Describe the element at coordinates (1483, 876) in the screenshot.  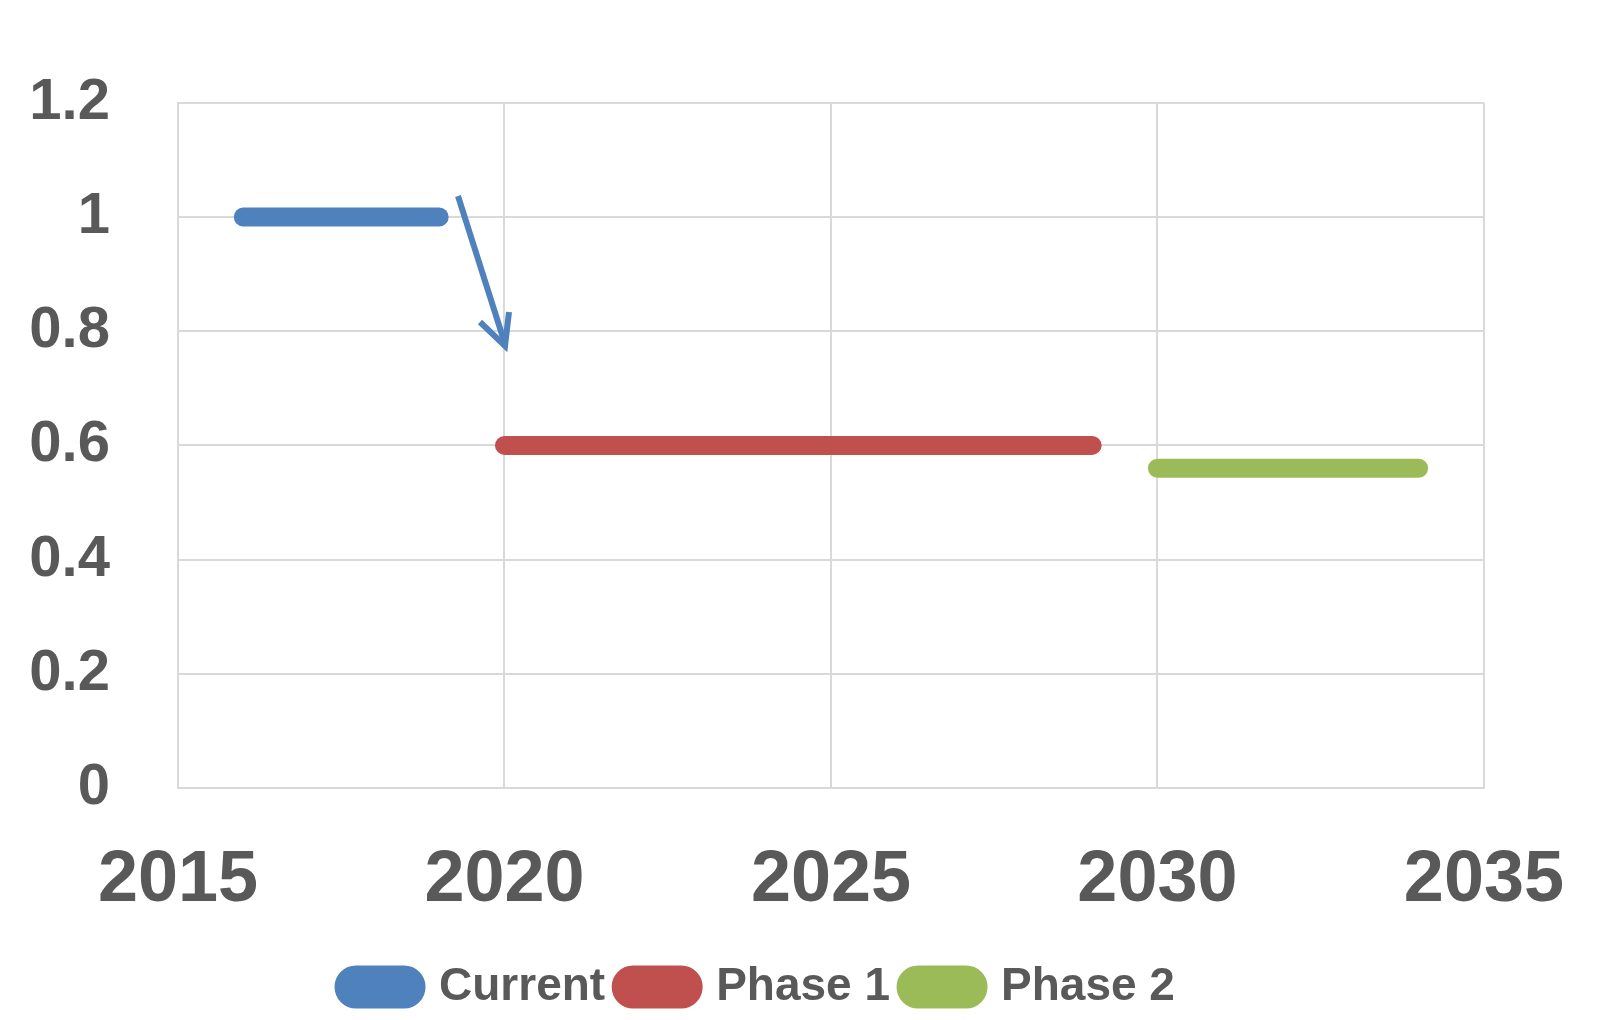
I see `x-tick-label: 2035` at that location.